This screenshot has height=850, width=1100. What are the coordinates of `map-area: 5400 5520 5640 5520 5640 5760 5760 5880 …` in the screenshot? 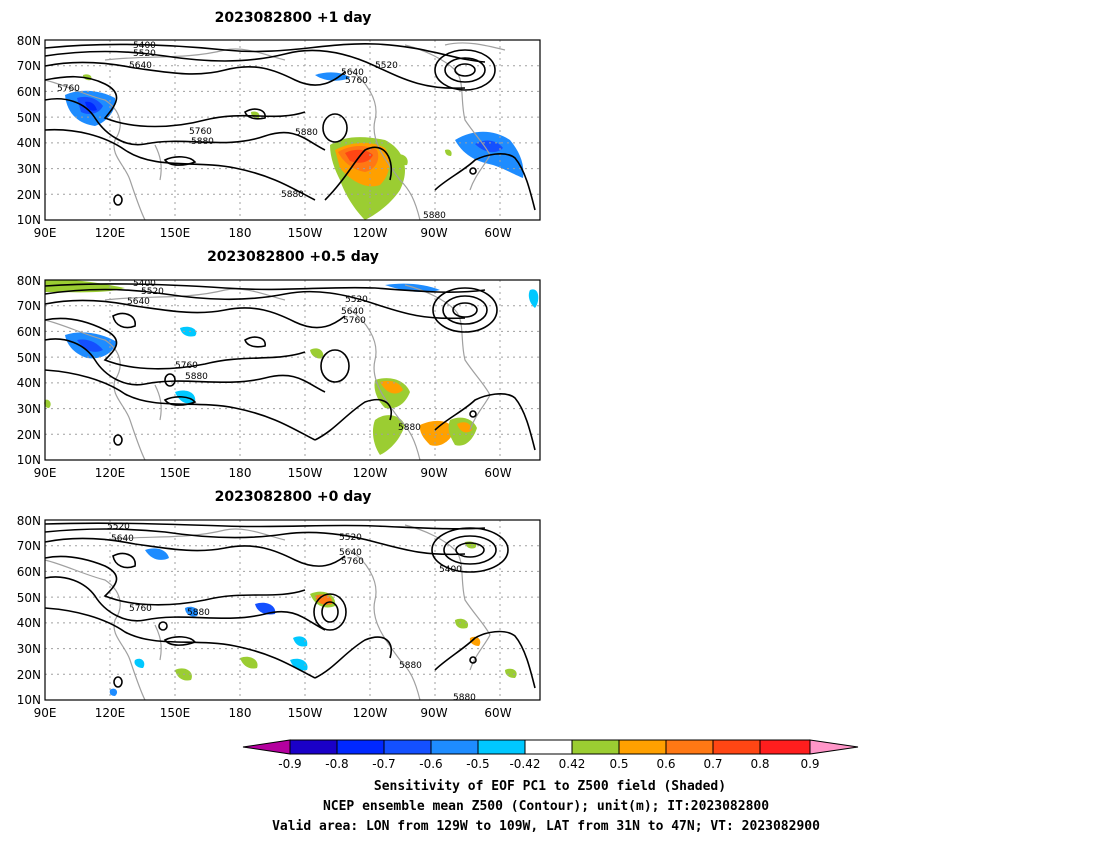 It's located at (292, 370).